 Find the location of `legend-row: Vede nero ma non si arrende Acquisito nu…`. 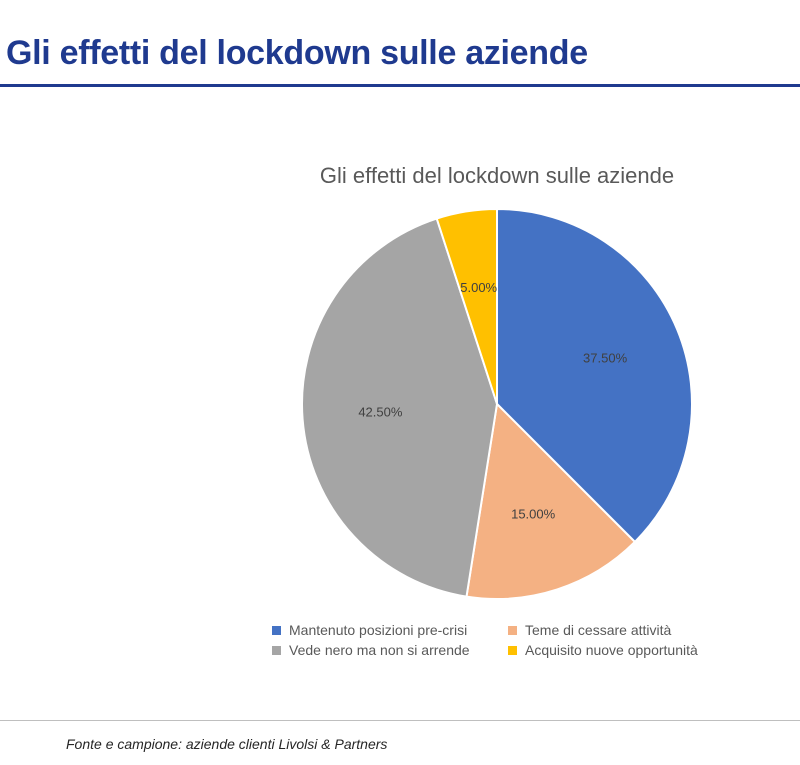

legend-row: Vede nero ma non si arrende Acquisito nu… is located at coordinates (507, 650).